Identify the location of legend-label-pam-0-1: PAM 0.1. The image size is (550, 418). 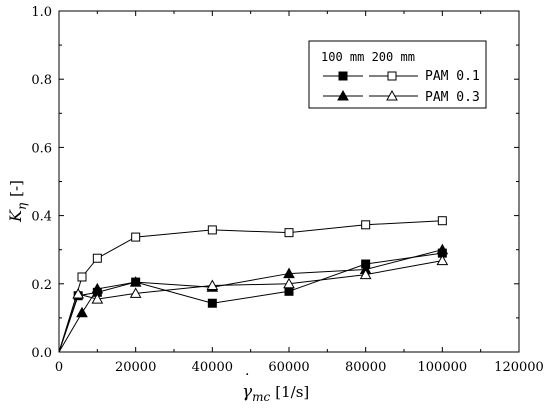
(452, 76).